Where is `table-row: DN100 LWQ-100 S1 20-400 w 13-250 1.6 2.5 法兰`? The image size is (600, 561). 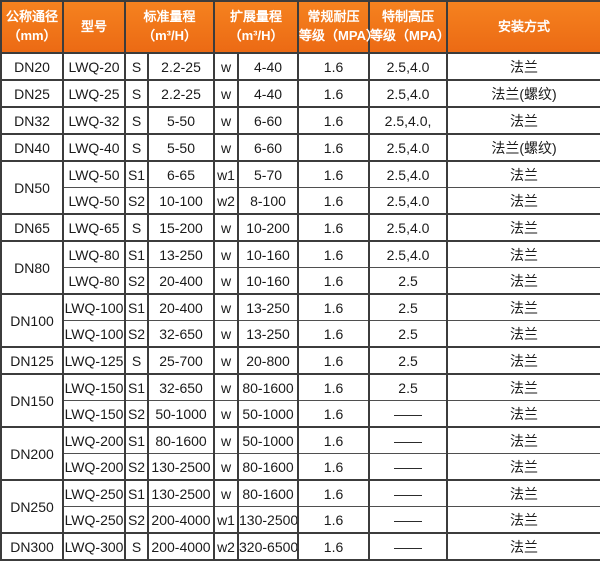 table-row: DN100 LWQ-100 S1 20-400 w 13-250 1.6 2.5 法兰 is located at coordinates (300, 321).